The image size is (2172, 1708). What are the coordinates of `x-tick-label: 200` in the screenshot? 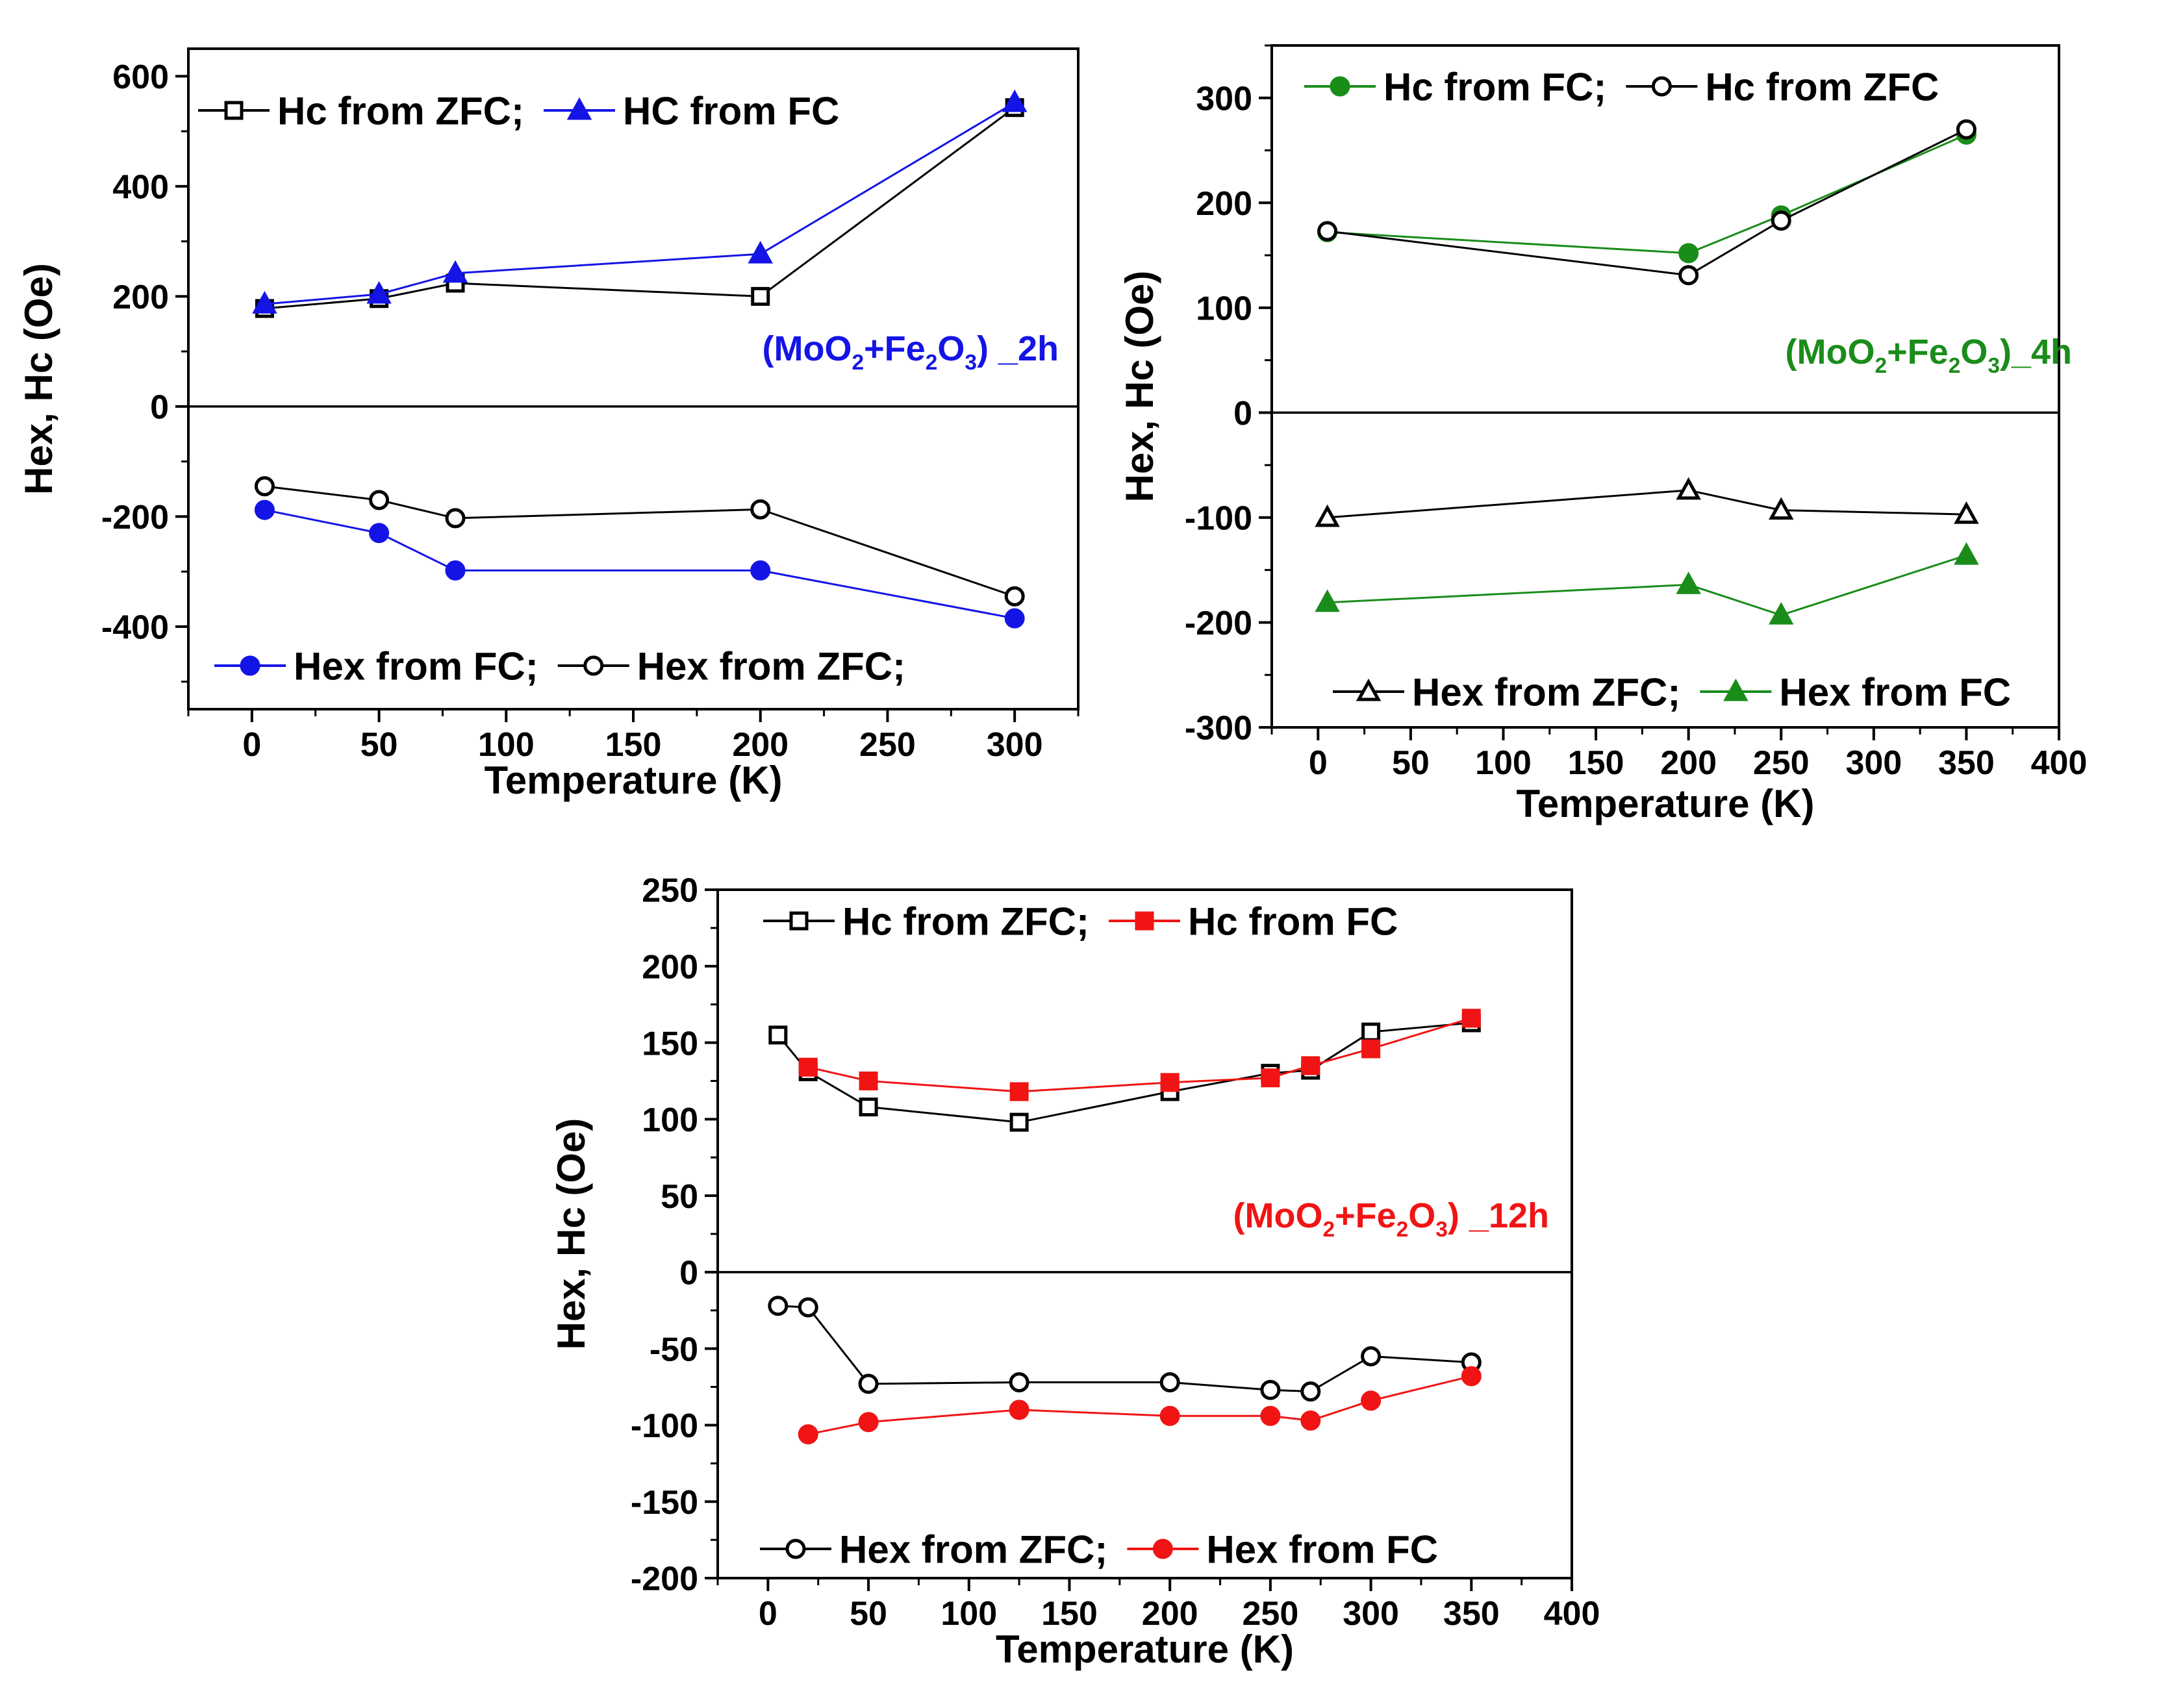 It's located at (761, 745).